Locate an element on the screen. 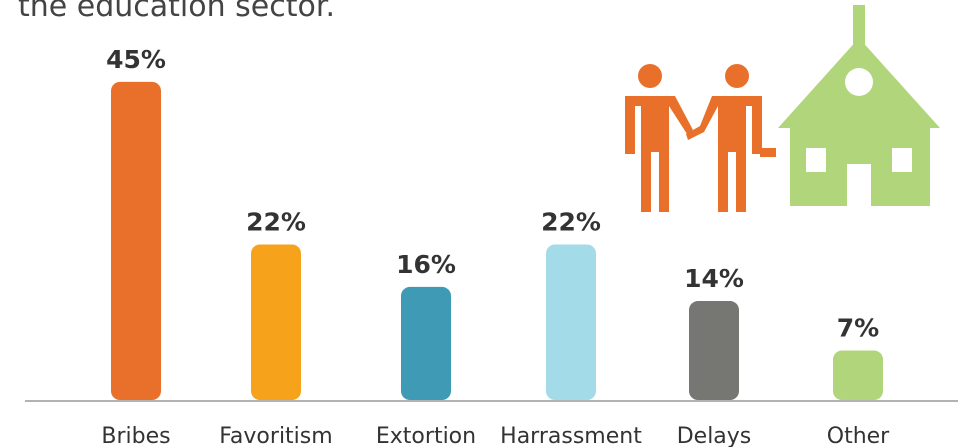  school-icon is located at coordinates (859, 105).